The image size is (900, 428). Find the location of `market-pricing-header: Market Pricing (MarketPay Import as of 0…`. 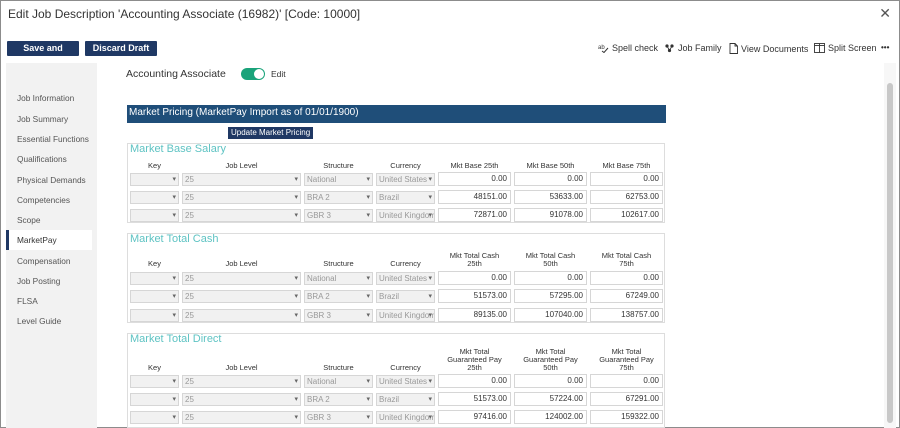

market-pricing-header: Market Pricing (MarketPay Import as of 0… is located at coordinates (396, 114).